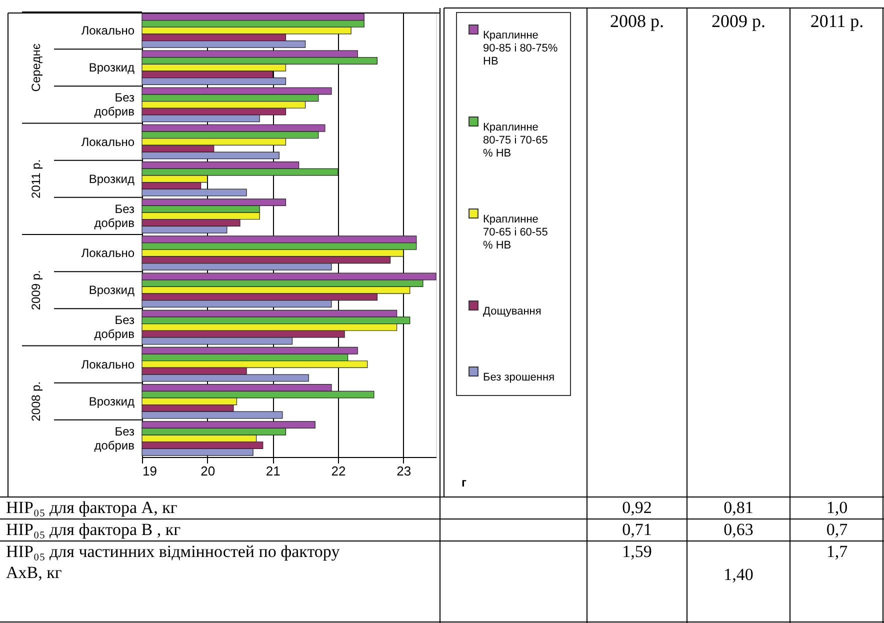 The width and height of the screenshot is (884, 623). Describe the element at coordinates (93, 529) in the screenshot. I see `text: НІР₀₅ для фактора В , кг` at that location.